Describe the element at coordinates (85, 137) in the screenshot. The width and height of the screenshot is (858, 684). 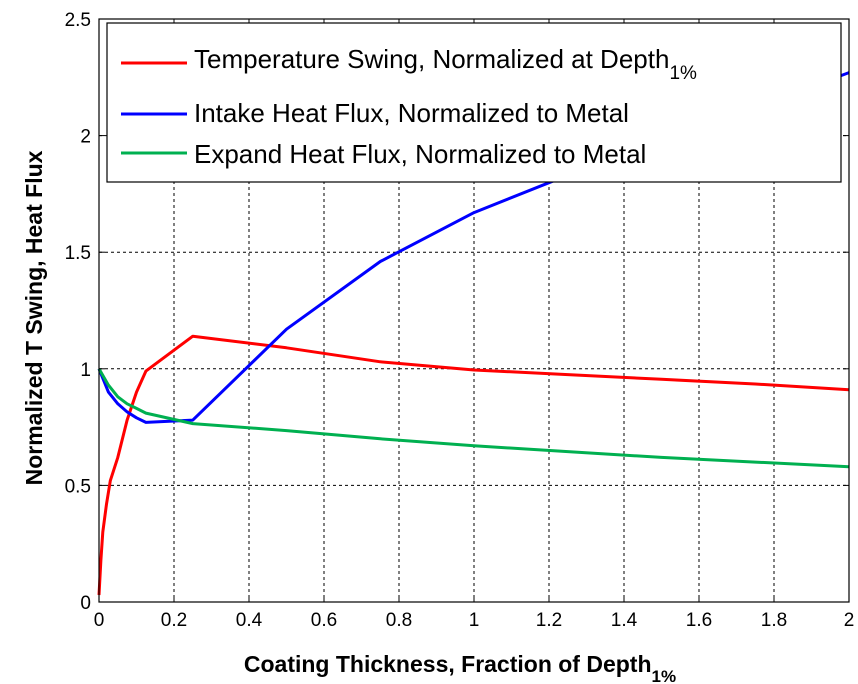
I see `y-tick-label: 2` at that location.